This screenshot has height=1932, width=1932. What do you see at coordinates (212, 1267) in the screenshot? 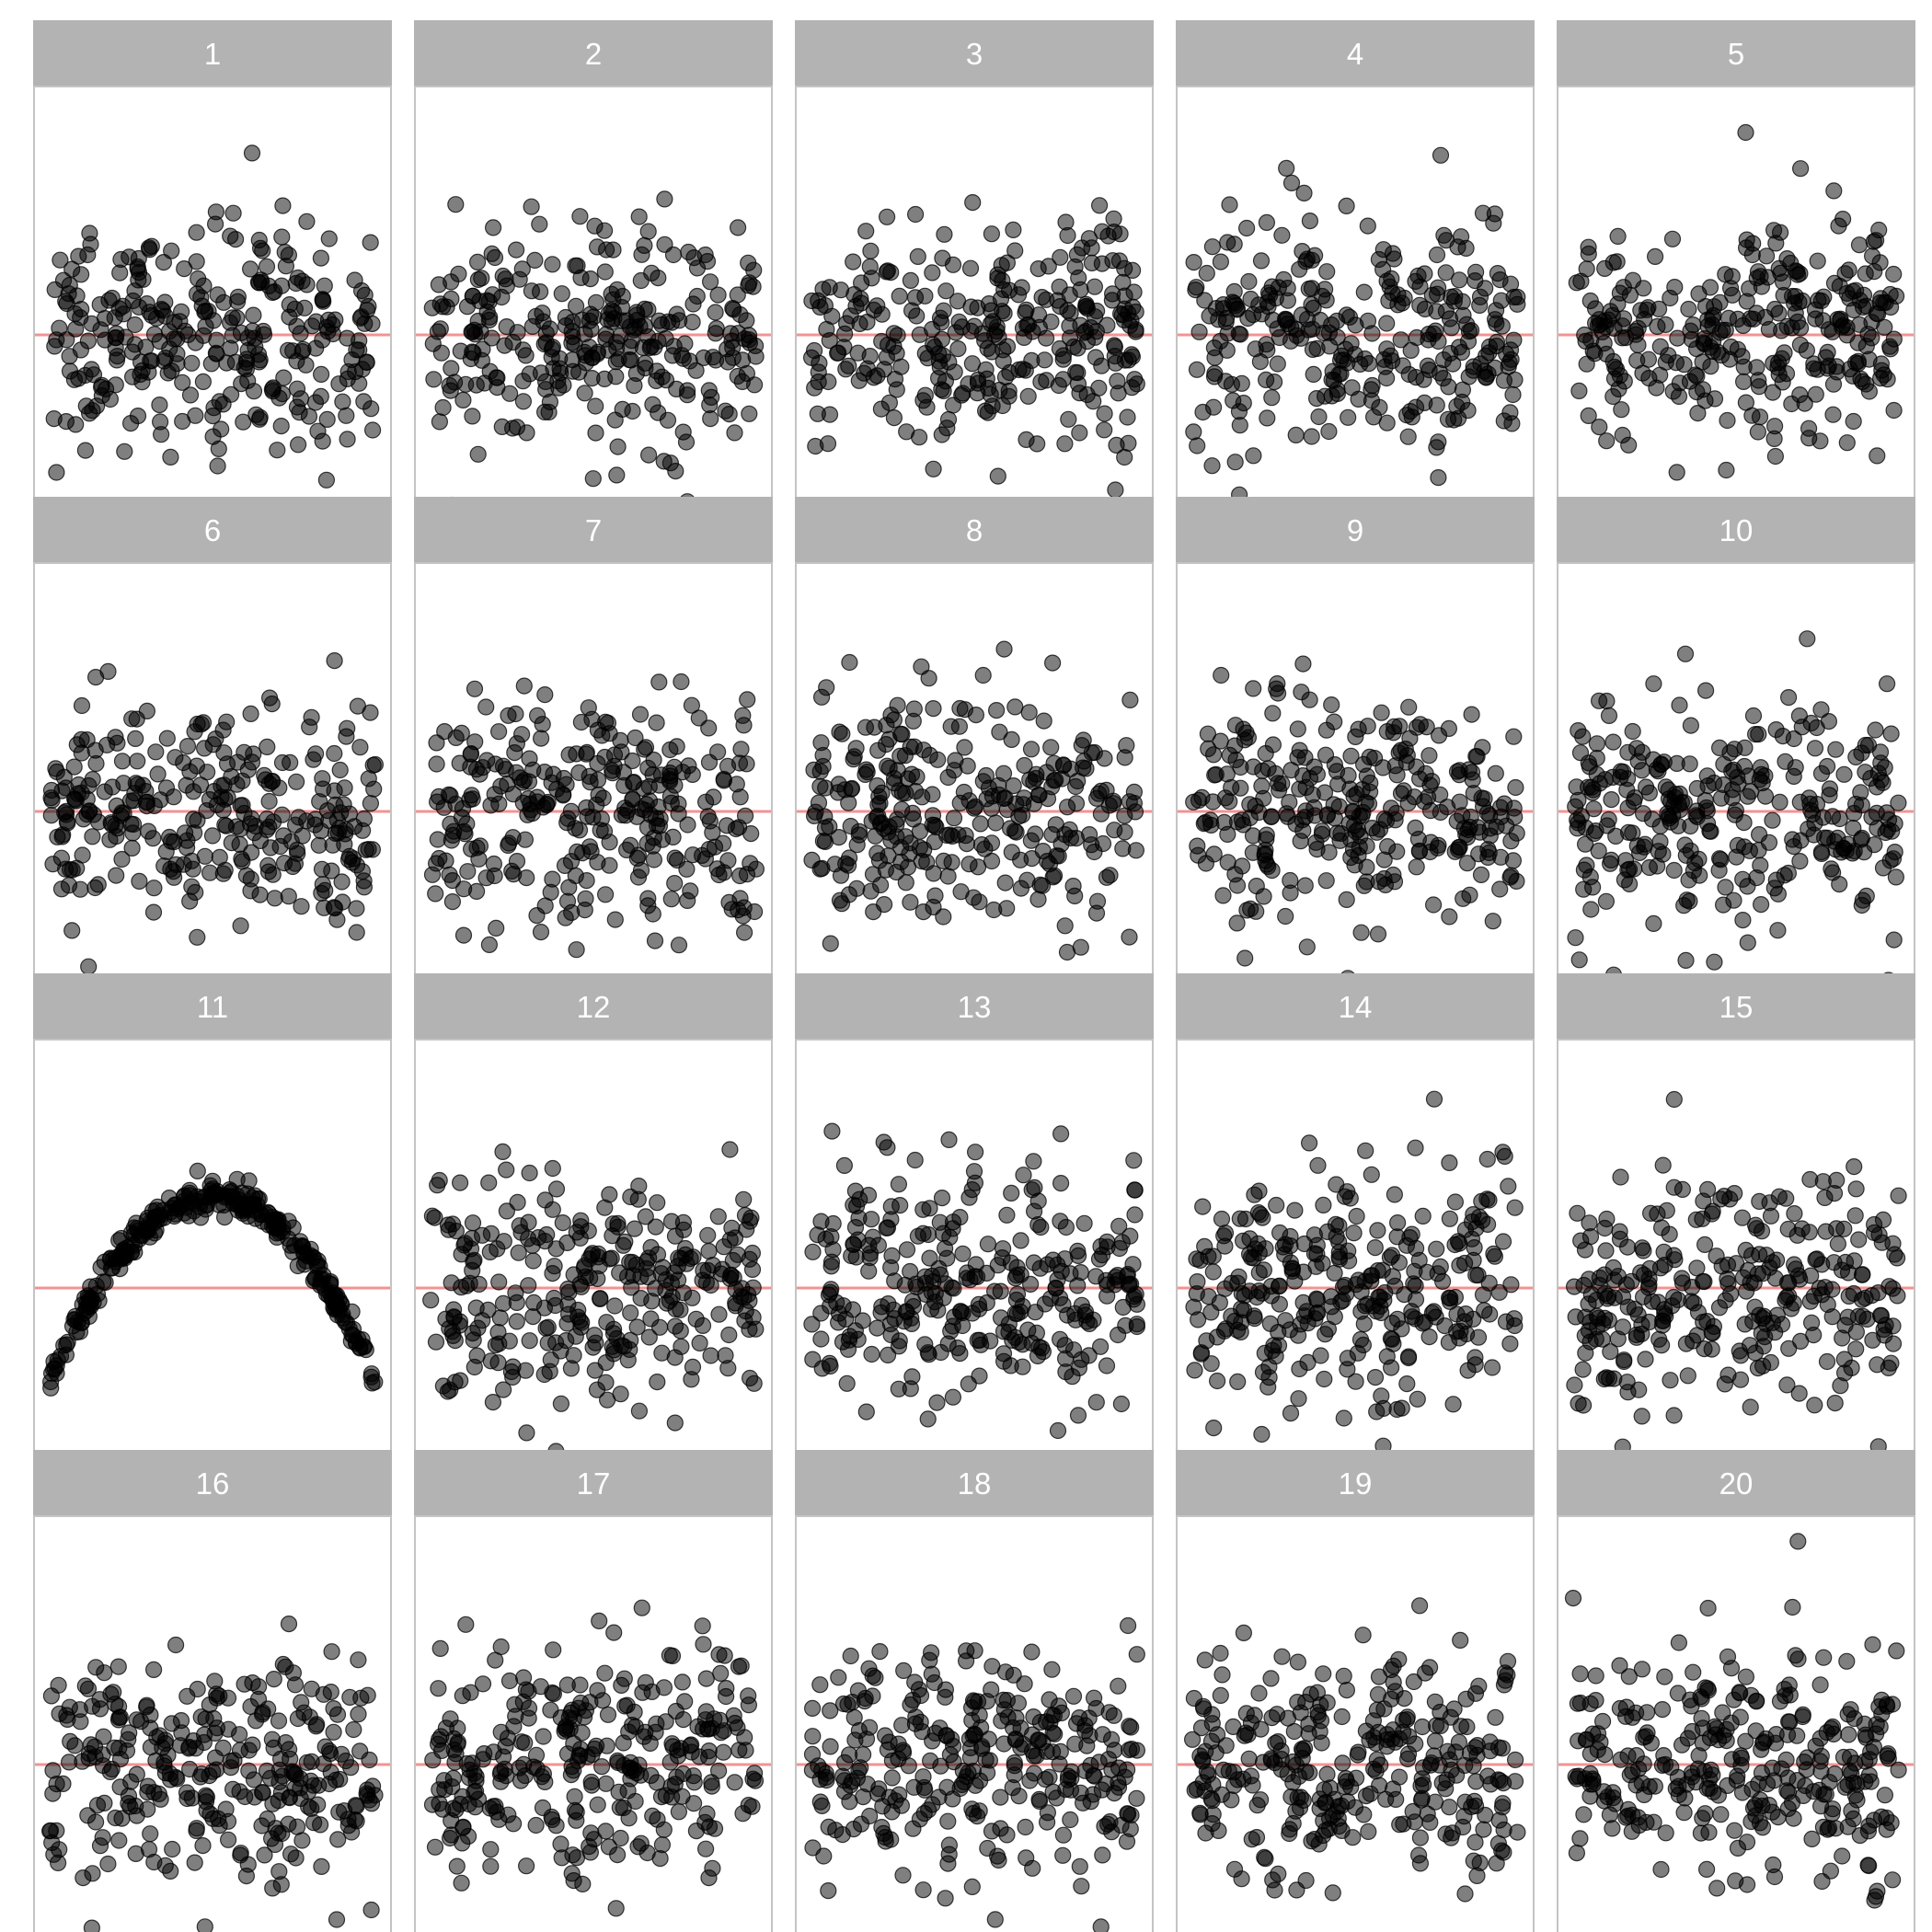
I see `panel-border` at bounding box center [212, 1267].